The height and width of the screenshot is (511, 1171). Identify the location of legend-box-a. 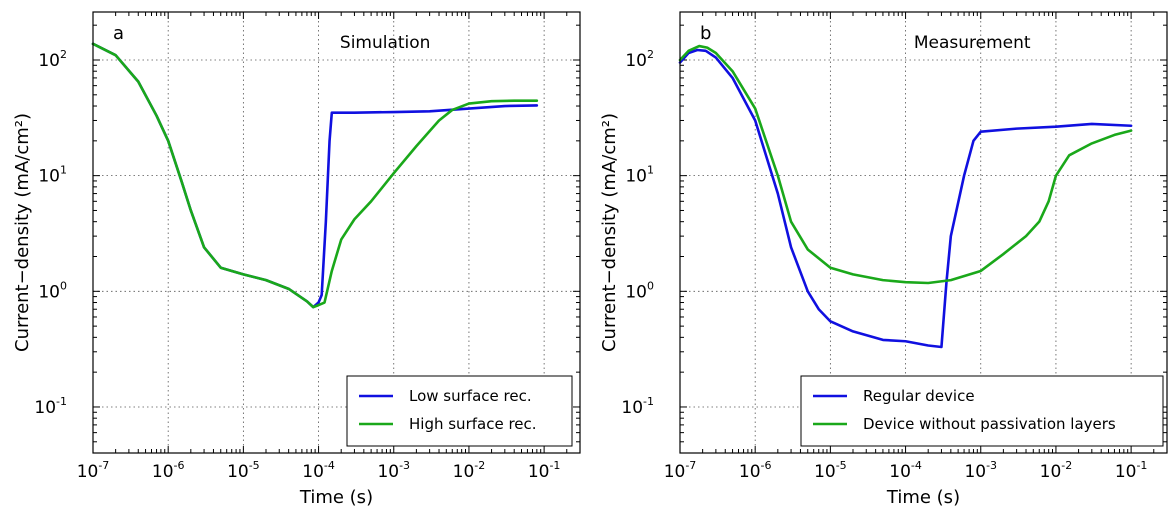
(459, 411).